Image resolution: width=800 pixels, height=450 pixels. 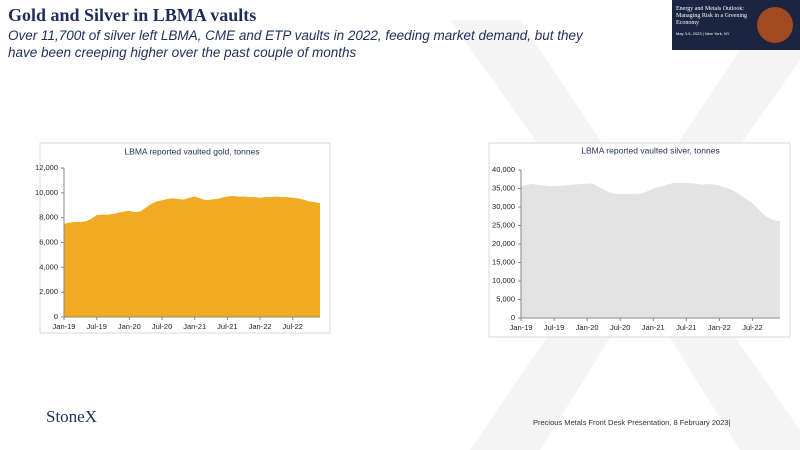 I want to click on banner-date: May 3-5, 2023 | New York, NY, so click(x=703, y=33).